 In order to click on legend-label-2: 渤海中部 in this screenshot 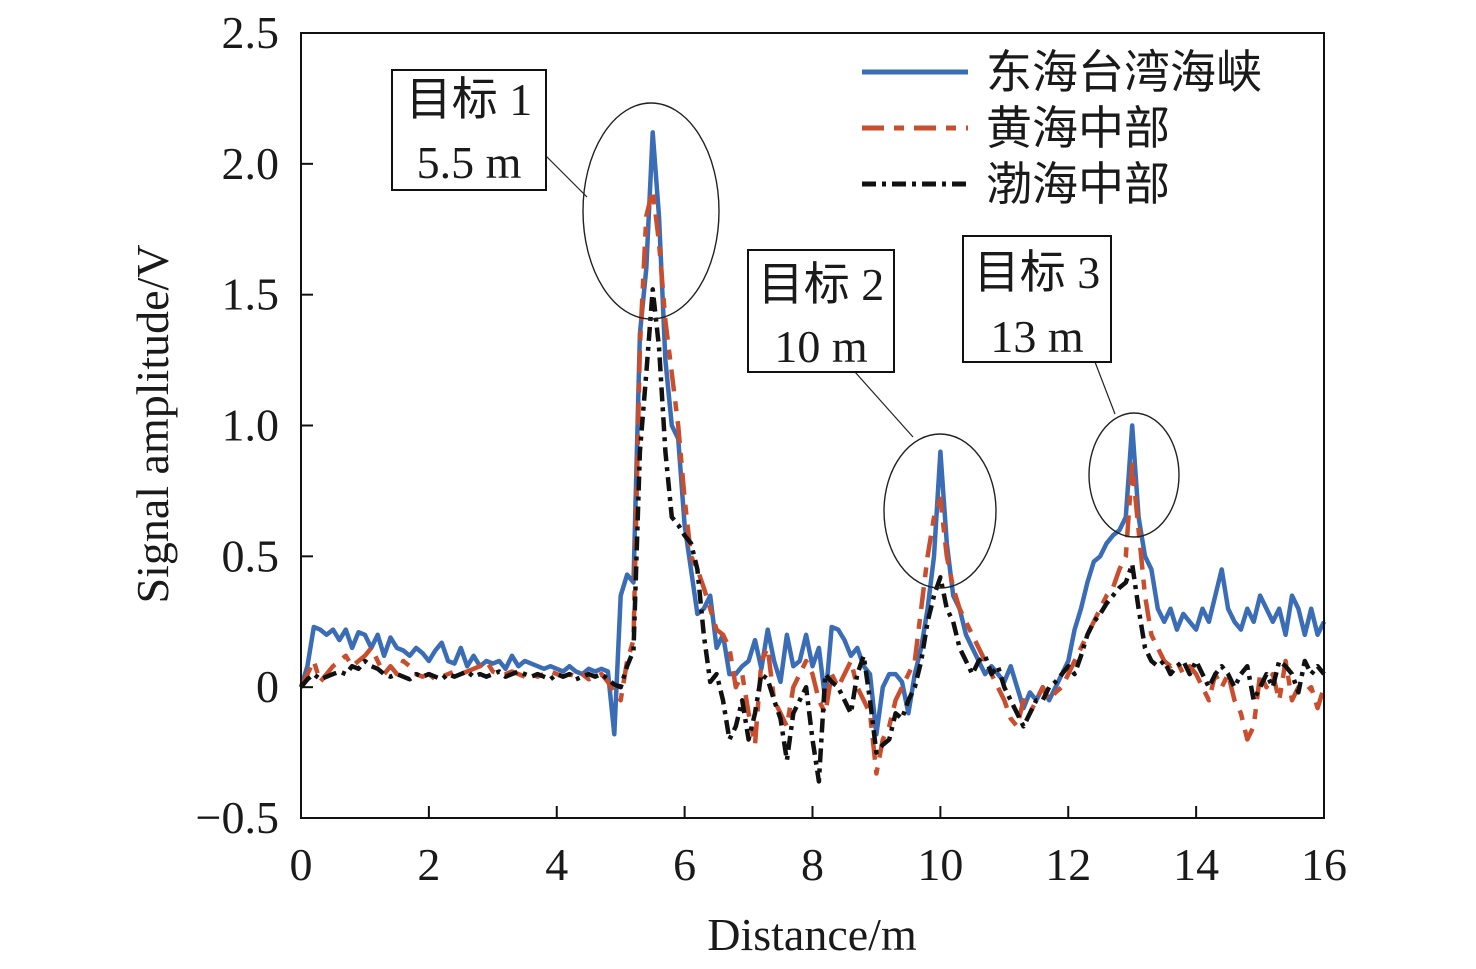, I will do `click(1078, 184)`.